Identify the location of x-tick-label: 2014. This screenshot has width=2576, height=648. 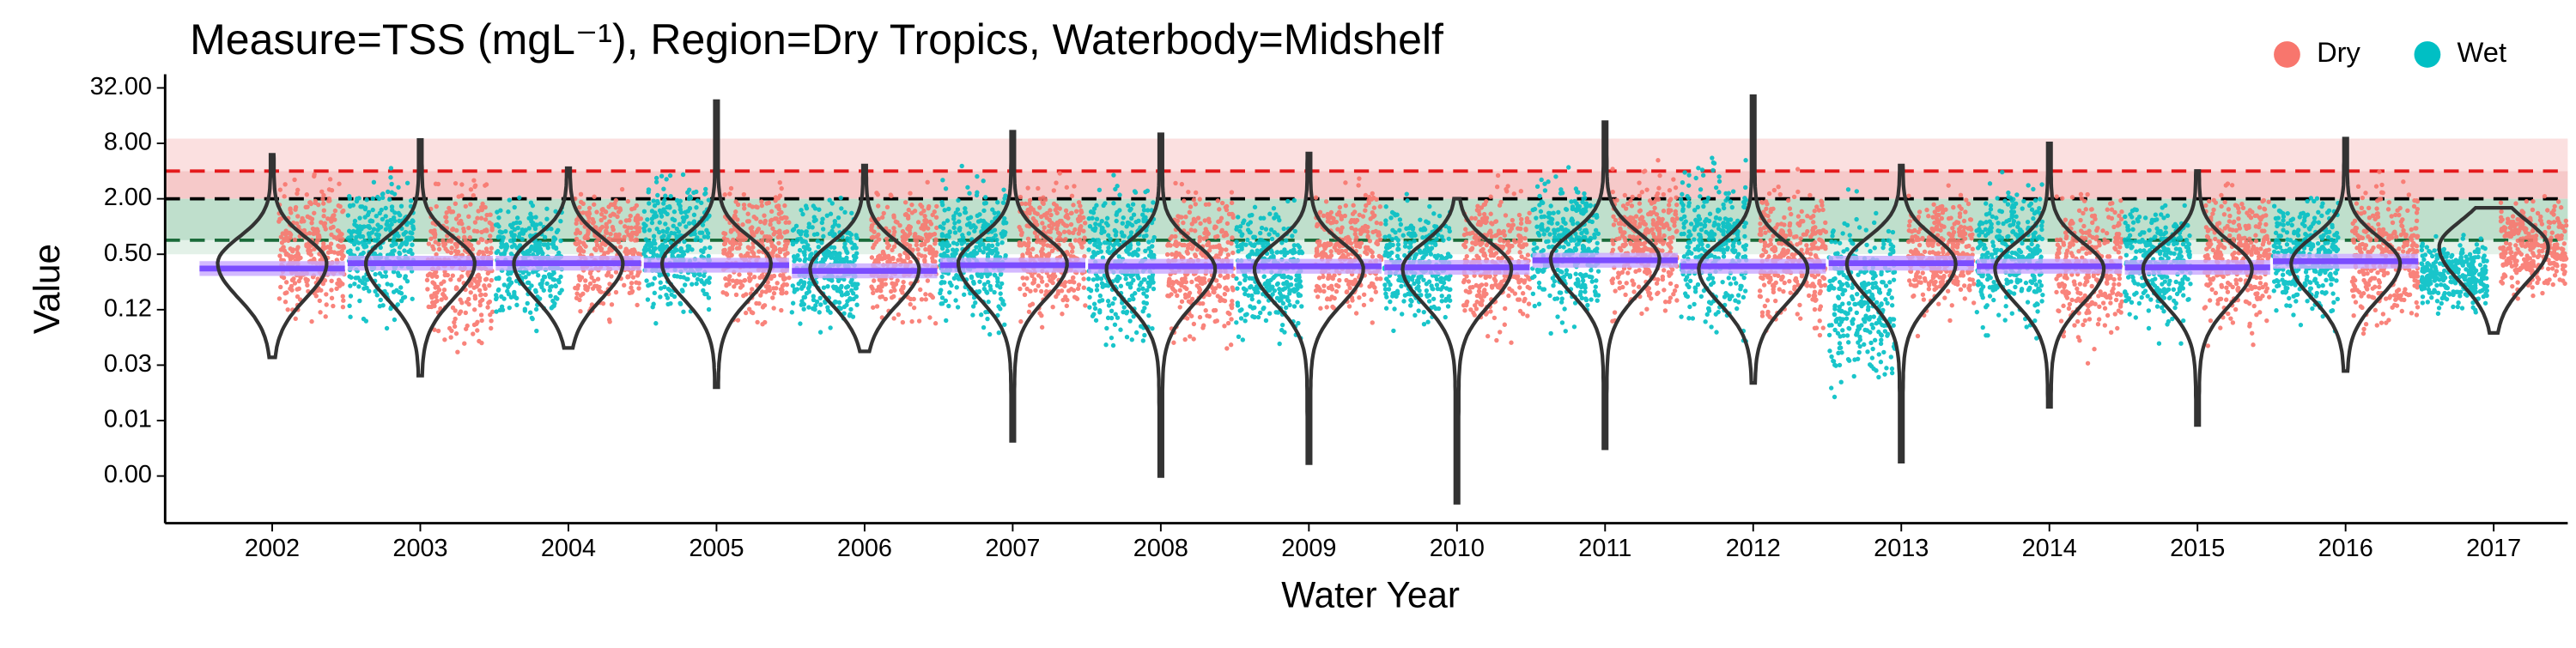
(2049, 548).